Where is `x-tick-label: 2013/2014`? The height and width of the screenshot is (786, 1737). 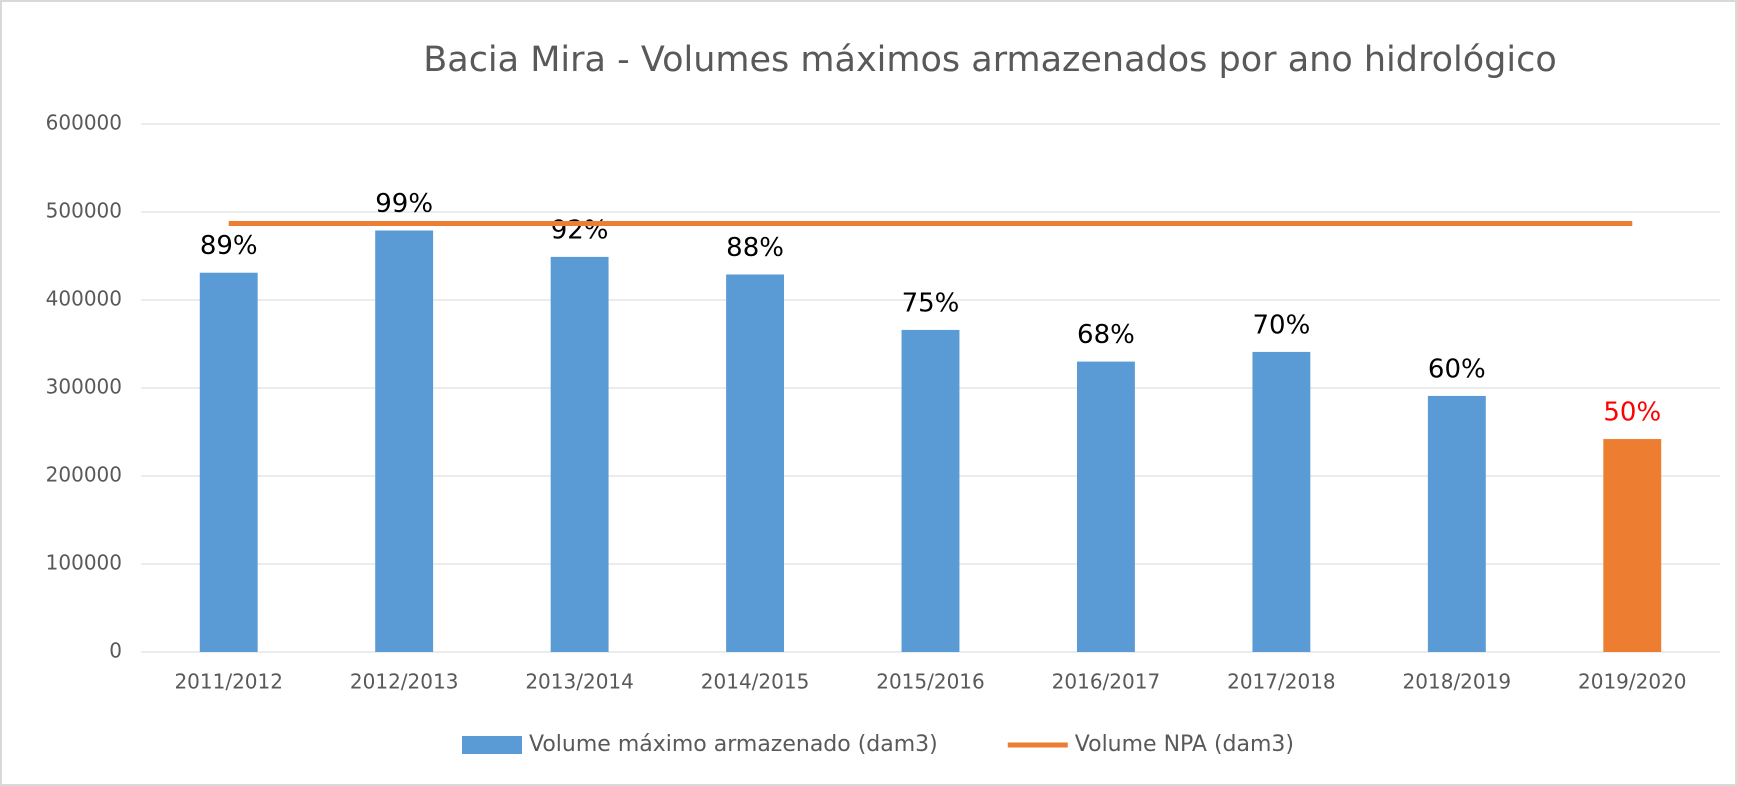 x-tick-label: 2013/2014 is located at coordinates (579, 682).